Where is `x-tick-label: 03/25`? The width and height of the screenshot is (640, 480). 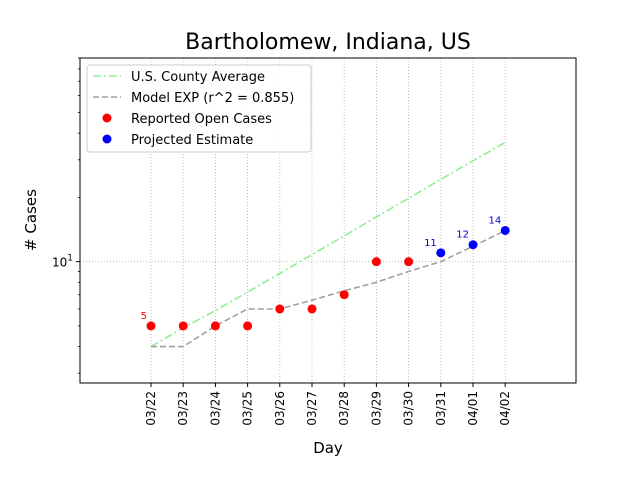
x-tick-label: 03/25 is located at coordinates (248, 408).